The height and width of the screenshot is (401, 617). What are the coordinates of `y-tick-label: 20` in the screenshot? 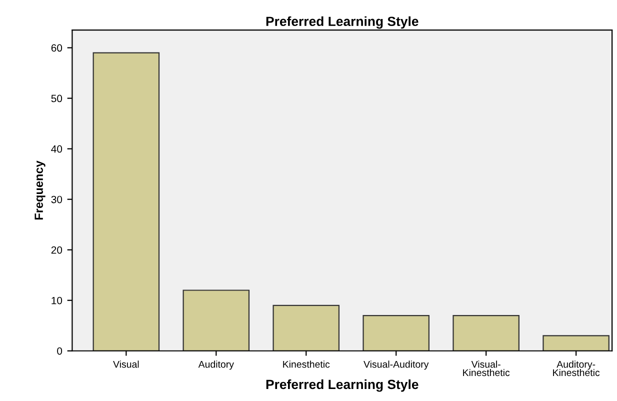 It's located at (56, 250).